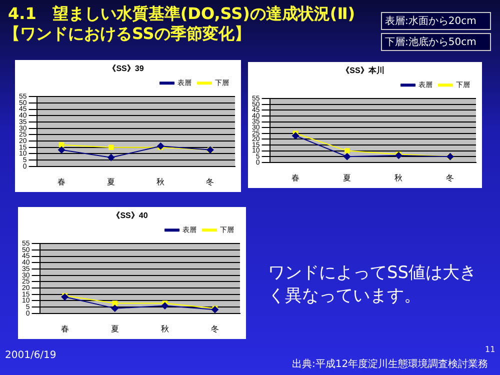 The image size is (500, 375). What do you see at coordinates (373, 285) in the screenshot?
I see `text: ワンドによってSS値は大きく異なっています。` at bounding box center [373, 285].